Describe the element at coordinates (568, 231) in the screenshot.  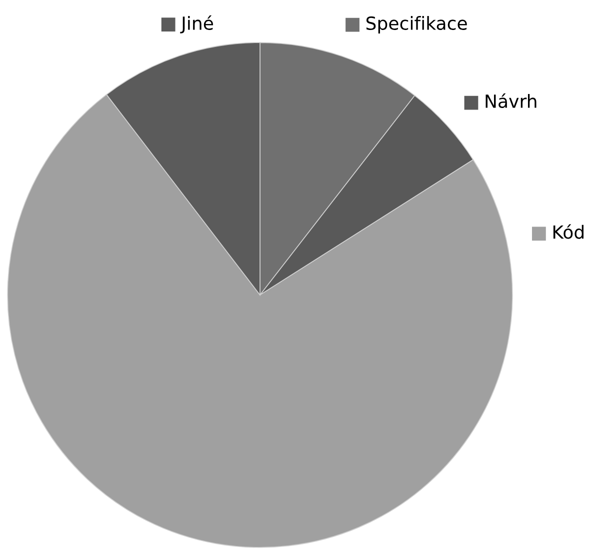
I see `slice-label: Kód` at that location.